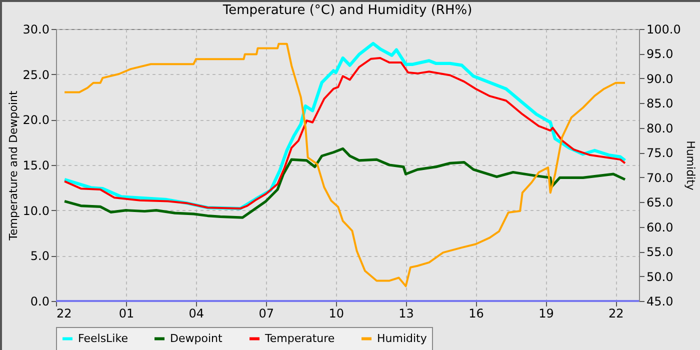 The height and width of the screenshot is (350, 700). I want to click on y2-tick-label: 100.0, so click(663, 29).